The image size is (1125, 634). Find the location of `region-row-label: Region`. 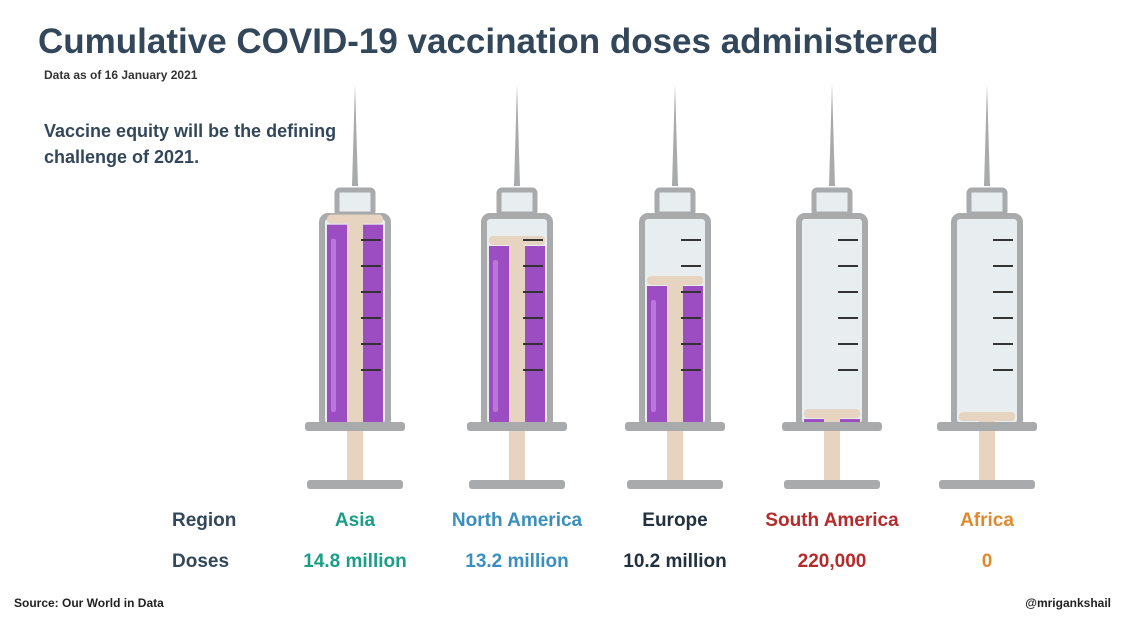

region-row-label: Region is located at coordinates (204, 520).